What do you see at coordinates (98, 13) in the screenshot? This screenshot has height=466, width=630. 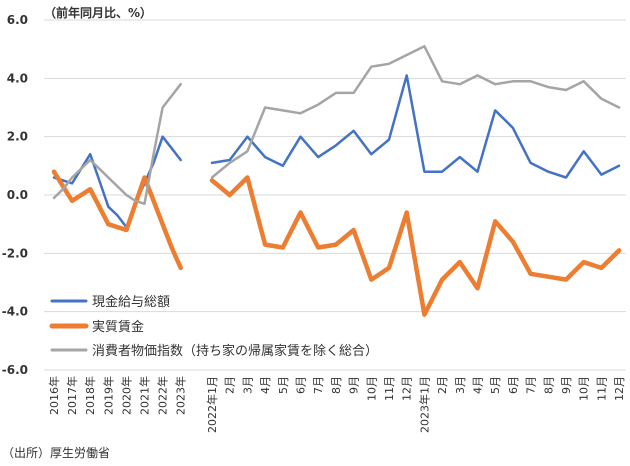 I see `y-axis-unit-label: （前年同月比、%）` at bounding box center [98, 13].